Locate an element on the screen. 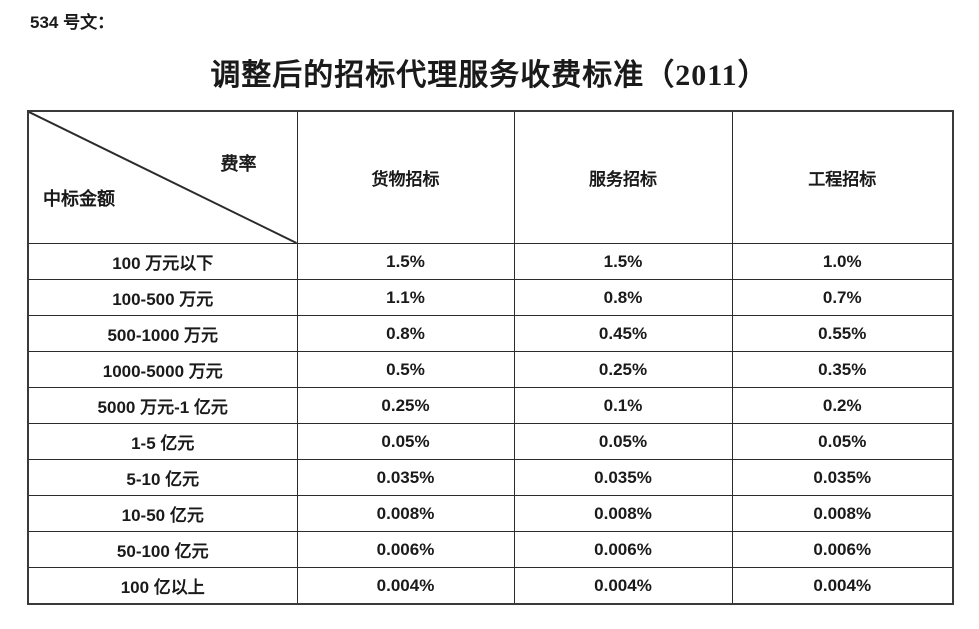  cell-engineering-rate: 0.35% is located at coordinates (842, 369).